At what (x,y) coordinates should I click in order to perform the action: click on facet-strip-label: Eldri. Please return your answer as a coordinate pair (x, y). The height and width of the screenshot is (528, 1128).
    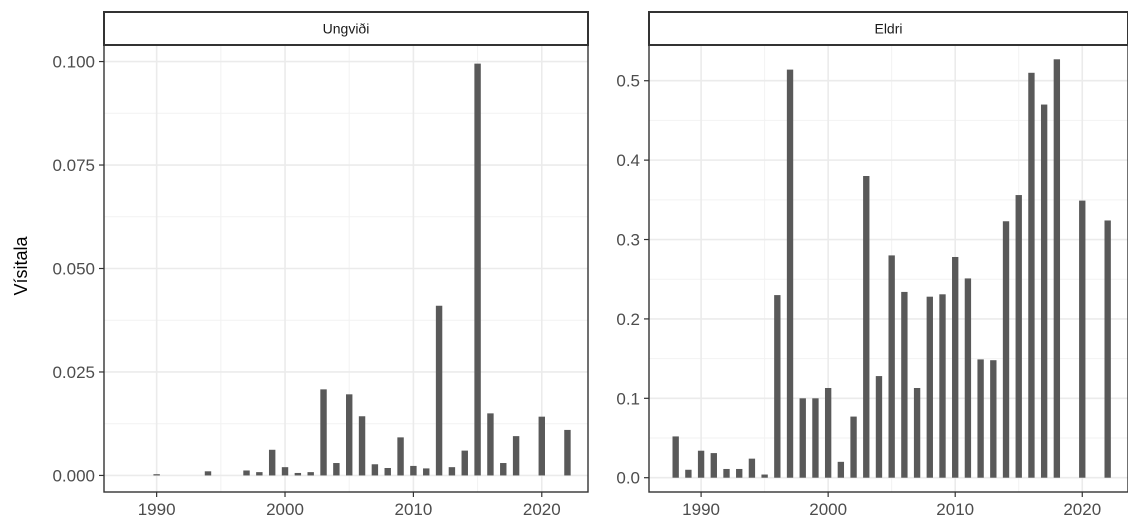
    Looking at the image, I should click on (888, 29).